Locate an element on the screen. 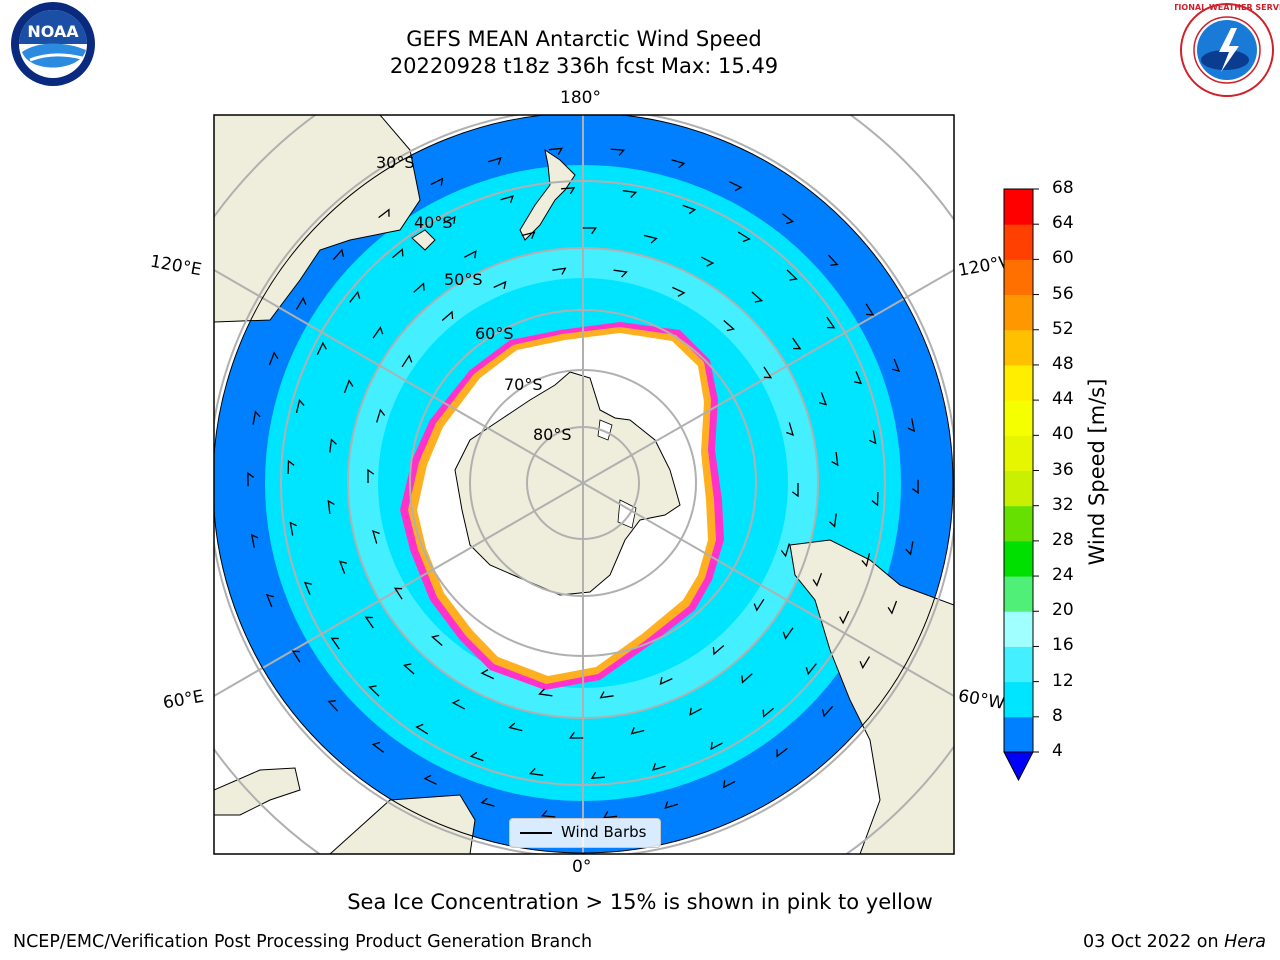  colorbar-label: Wind Speed [m/s] is located at coordinates (1097, 472).